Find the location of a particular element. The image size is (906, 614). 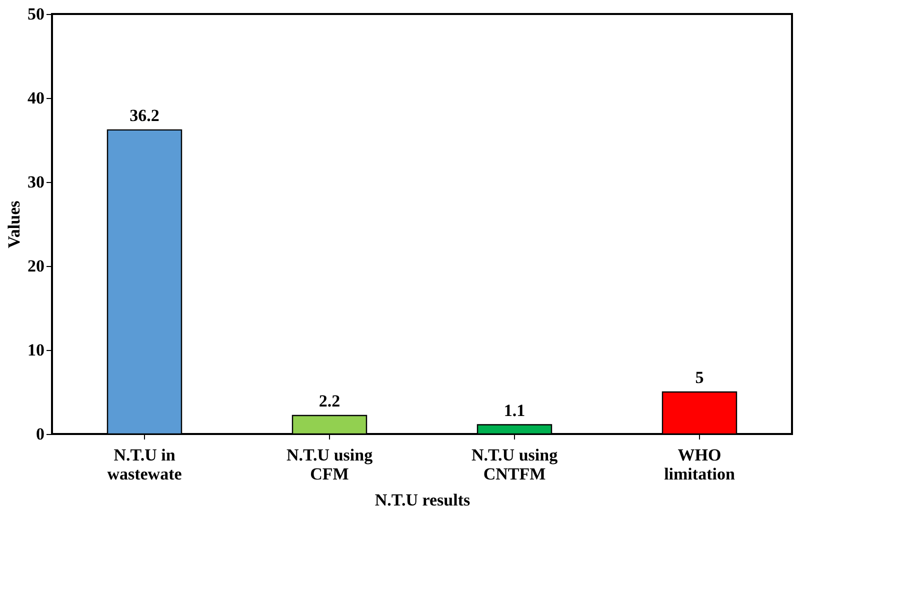

x-tick-label: N.T.U using CFM is located at coordinates (330, 465).